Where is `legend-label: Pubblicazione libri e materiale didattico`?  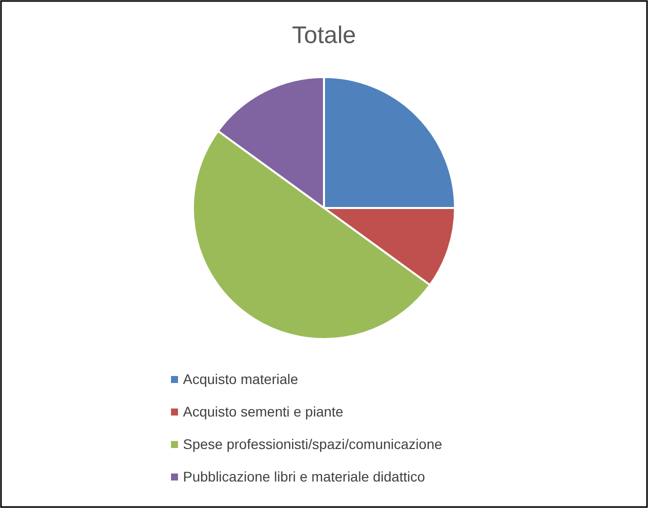
legend-label: Pubblicazione libri e materiale didattico is located at coordinates (304, 476).